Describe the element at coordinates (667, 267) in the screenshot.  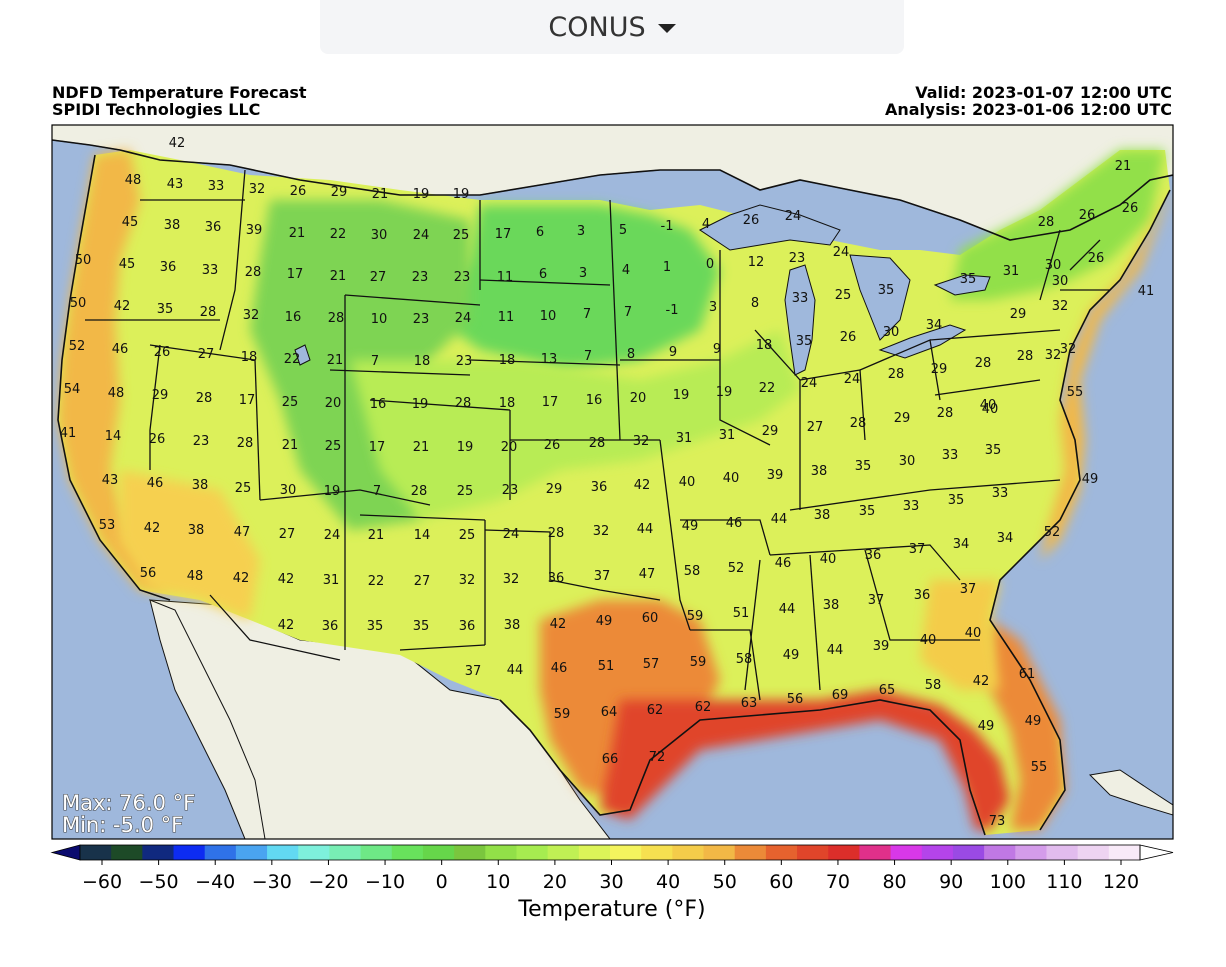
I see `temperature-point-label: 1` at that location.